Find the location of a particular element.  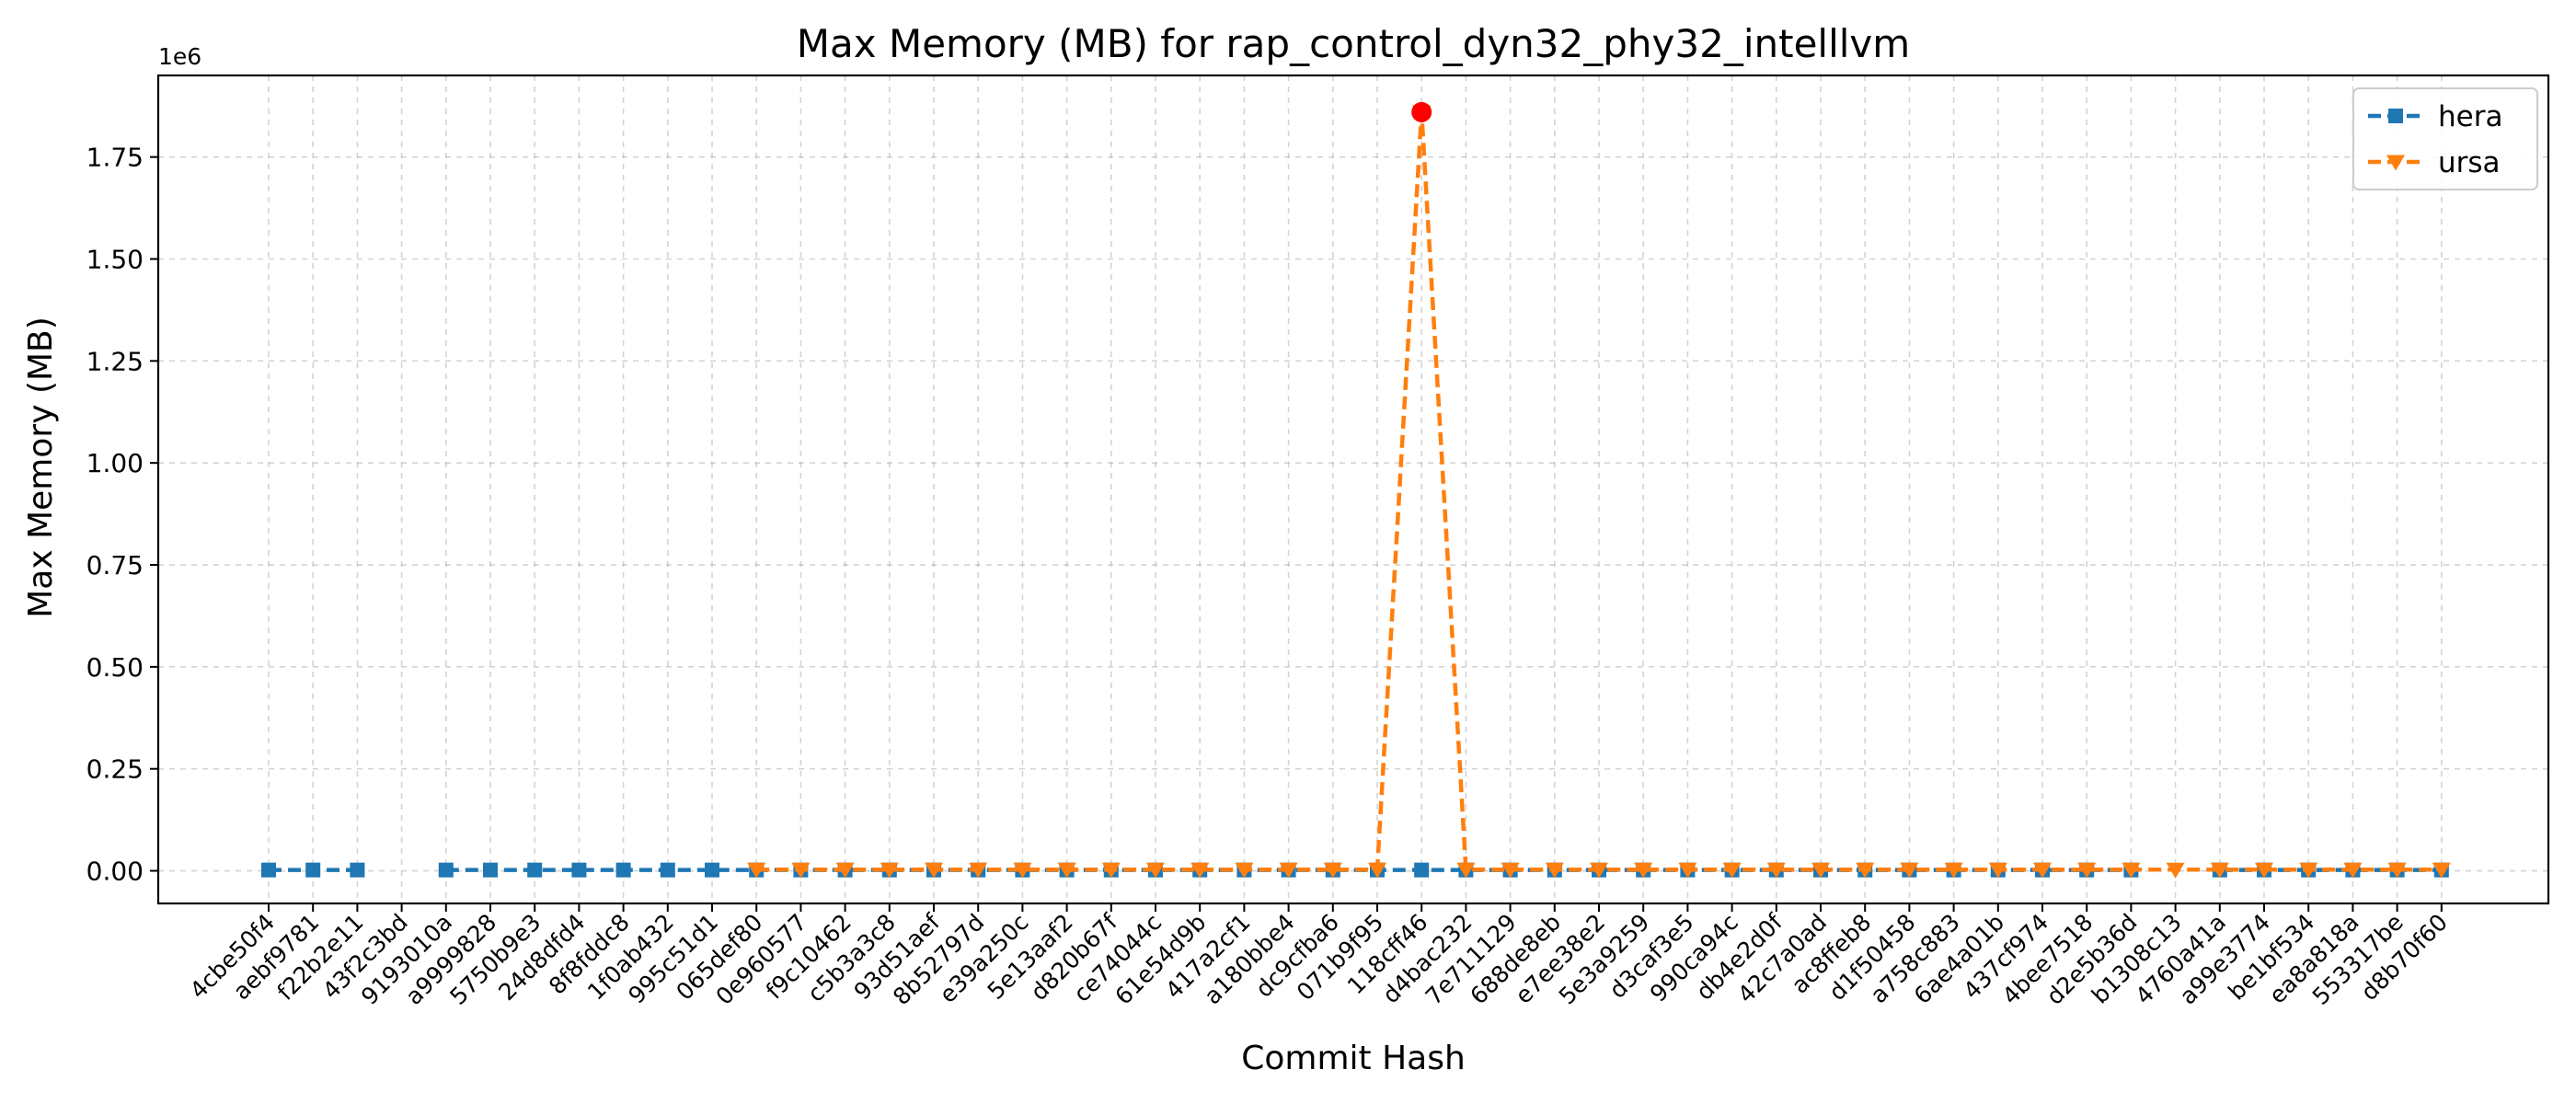

y-tick-label: 1.25 is located at coordinates (115, 361).